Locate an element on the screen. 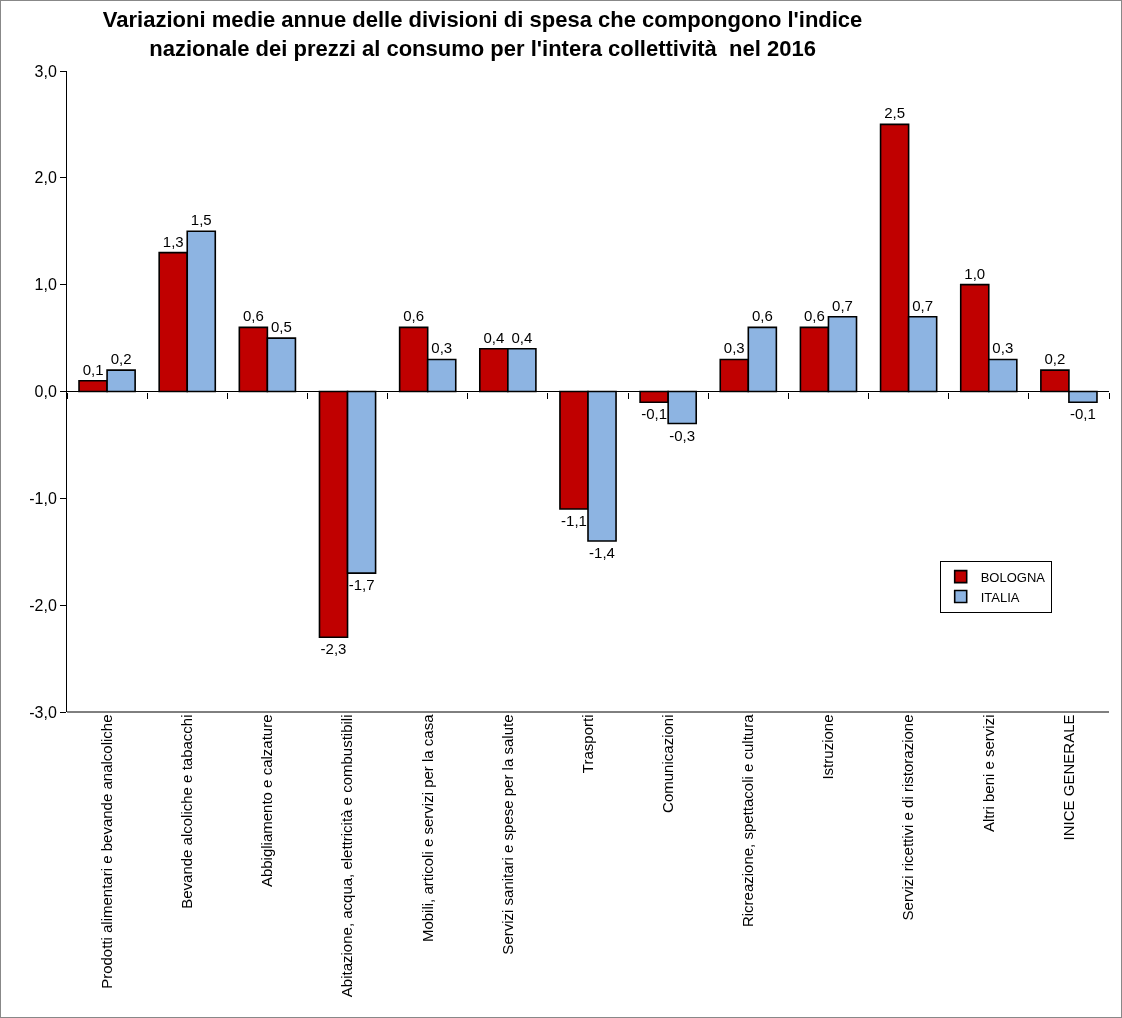  data-label: 1,3 is located at coordinates (173, 241).